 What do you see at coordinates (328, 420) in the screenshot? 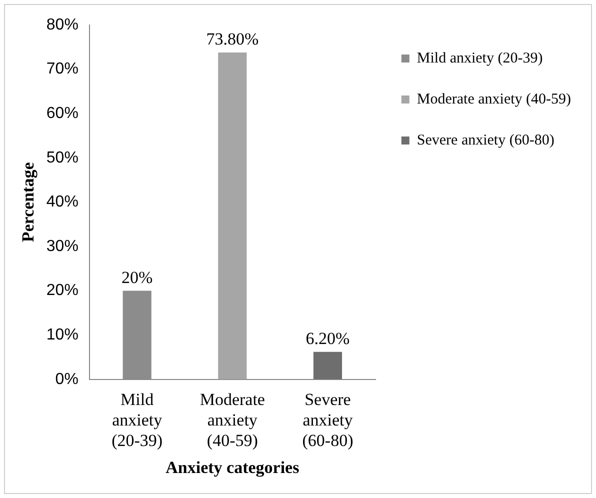
I see `x-tick-label: Severe anxiety (60-80)` at bounding box center [328, 420].